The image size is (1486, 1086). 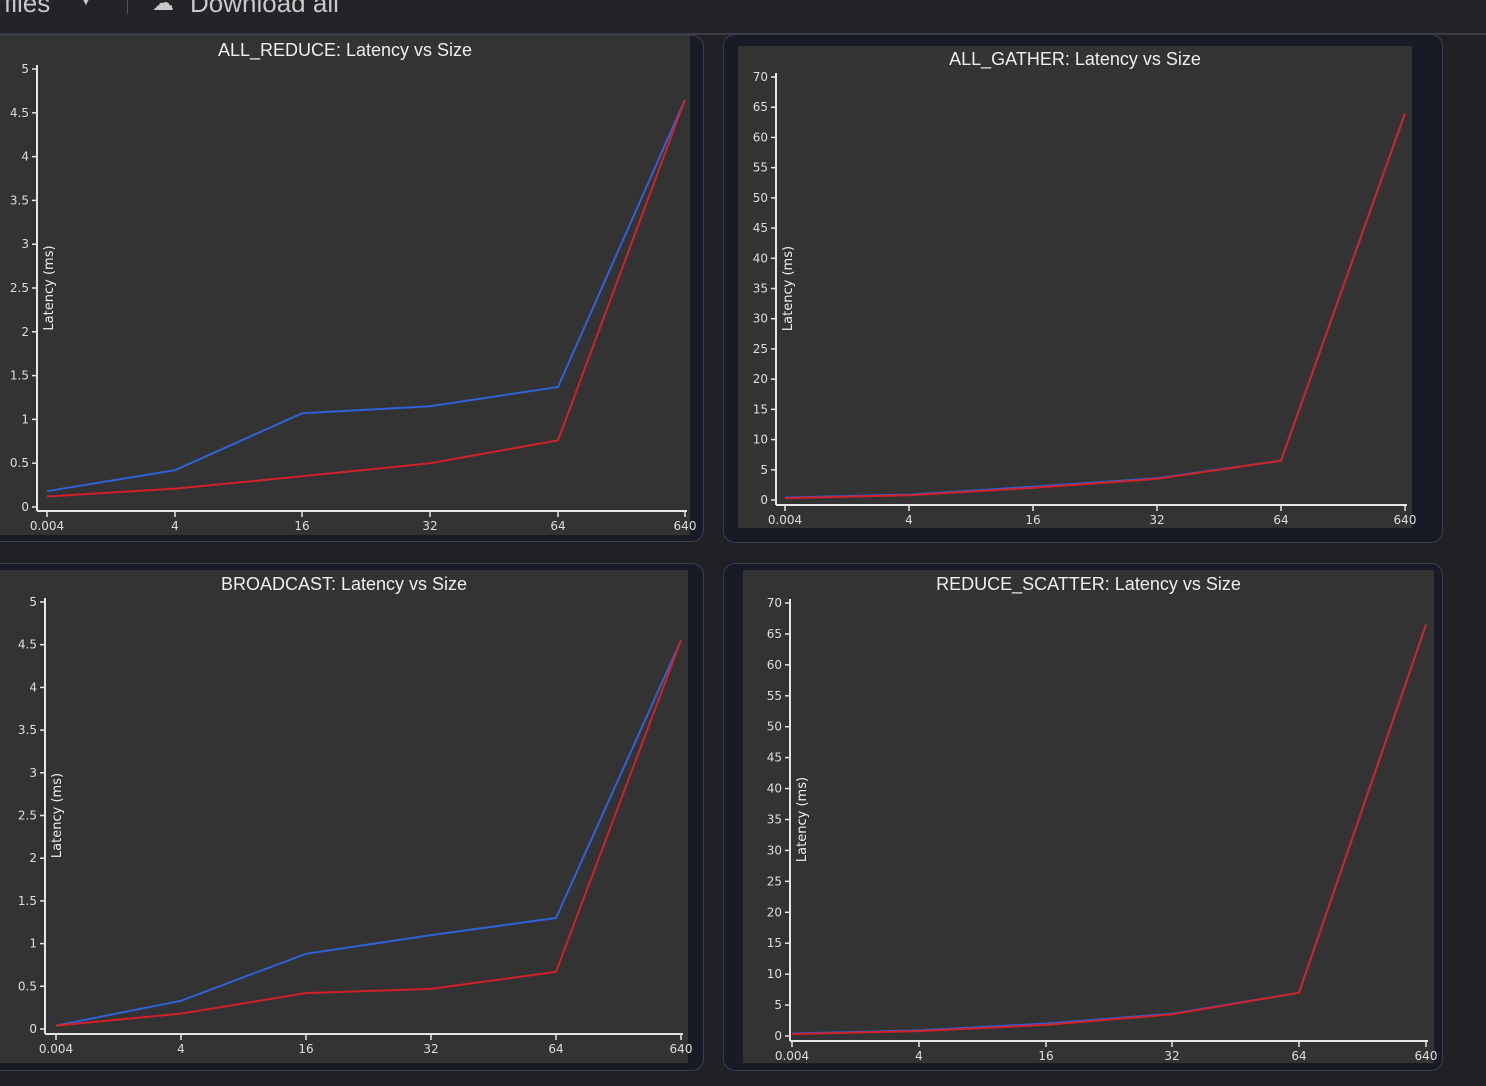 What do you see at coordinates (344, 584) in the screenshot?
I see `chart-title: BROADCAST: Latency vs Size` at bounding box center [344, 584].